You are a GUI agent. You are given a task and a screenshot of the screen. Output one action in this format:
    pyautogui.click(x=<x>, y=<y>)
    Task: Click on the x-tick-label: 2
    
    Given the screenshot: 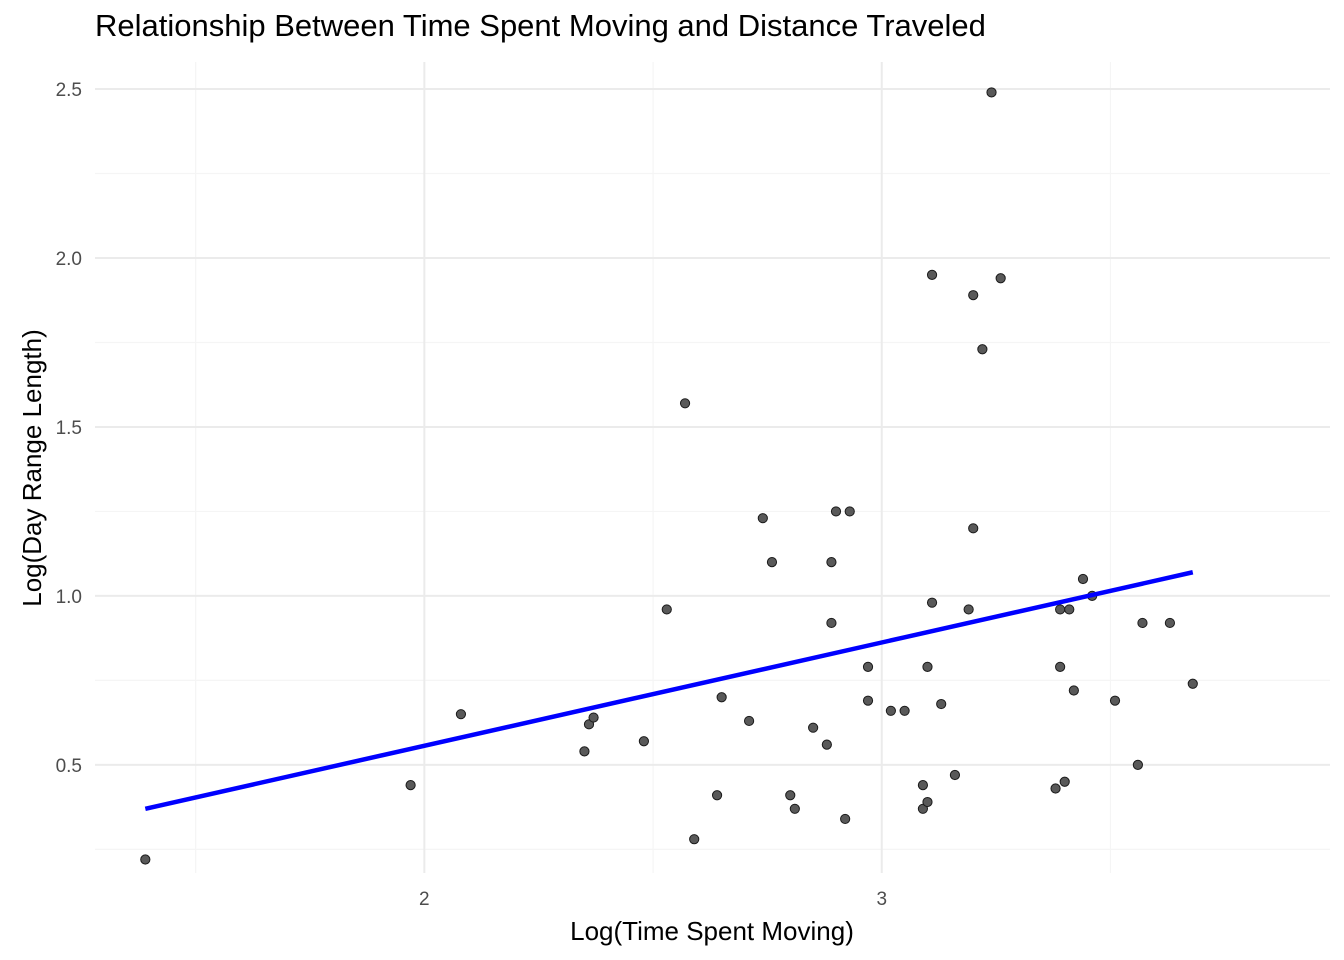 What is the action you would take?
    pyautogui.click(x=424, y=899)
    